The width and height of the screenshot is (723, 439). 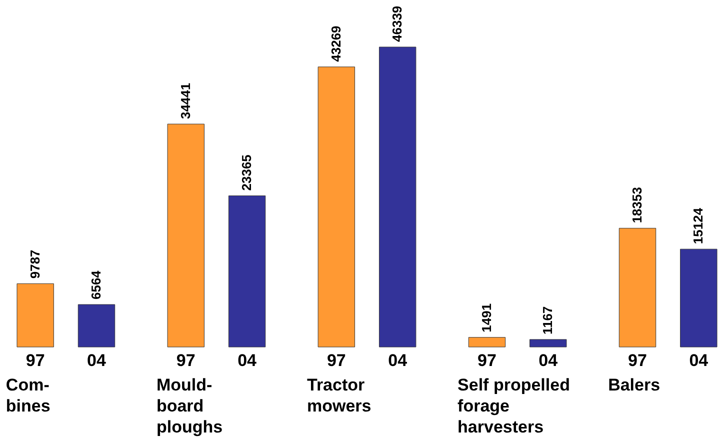 What do you see at coordinates (698, 225) in the screenshot?
I see `data-label: 15124` at bounding box center [698, 225].